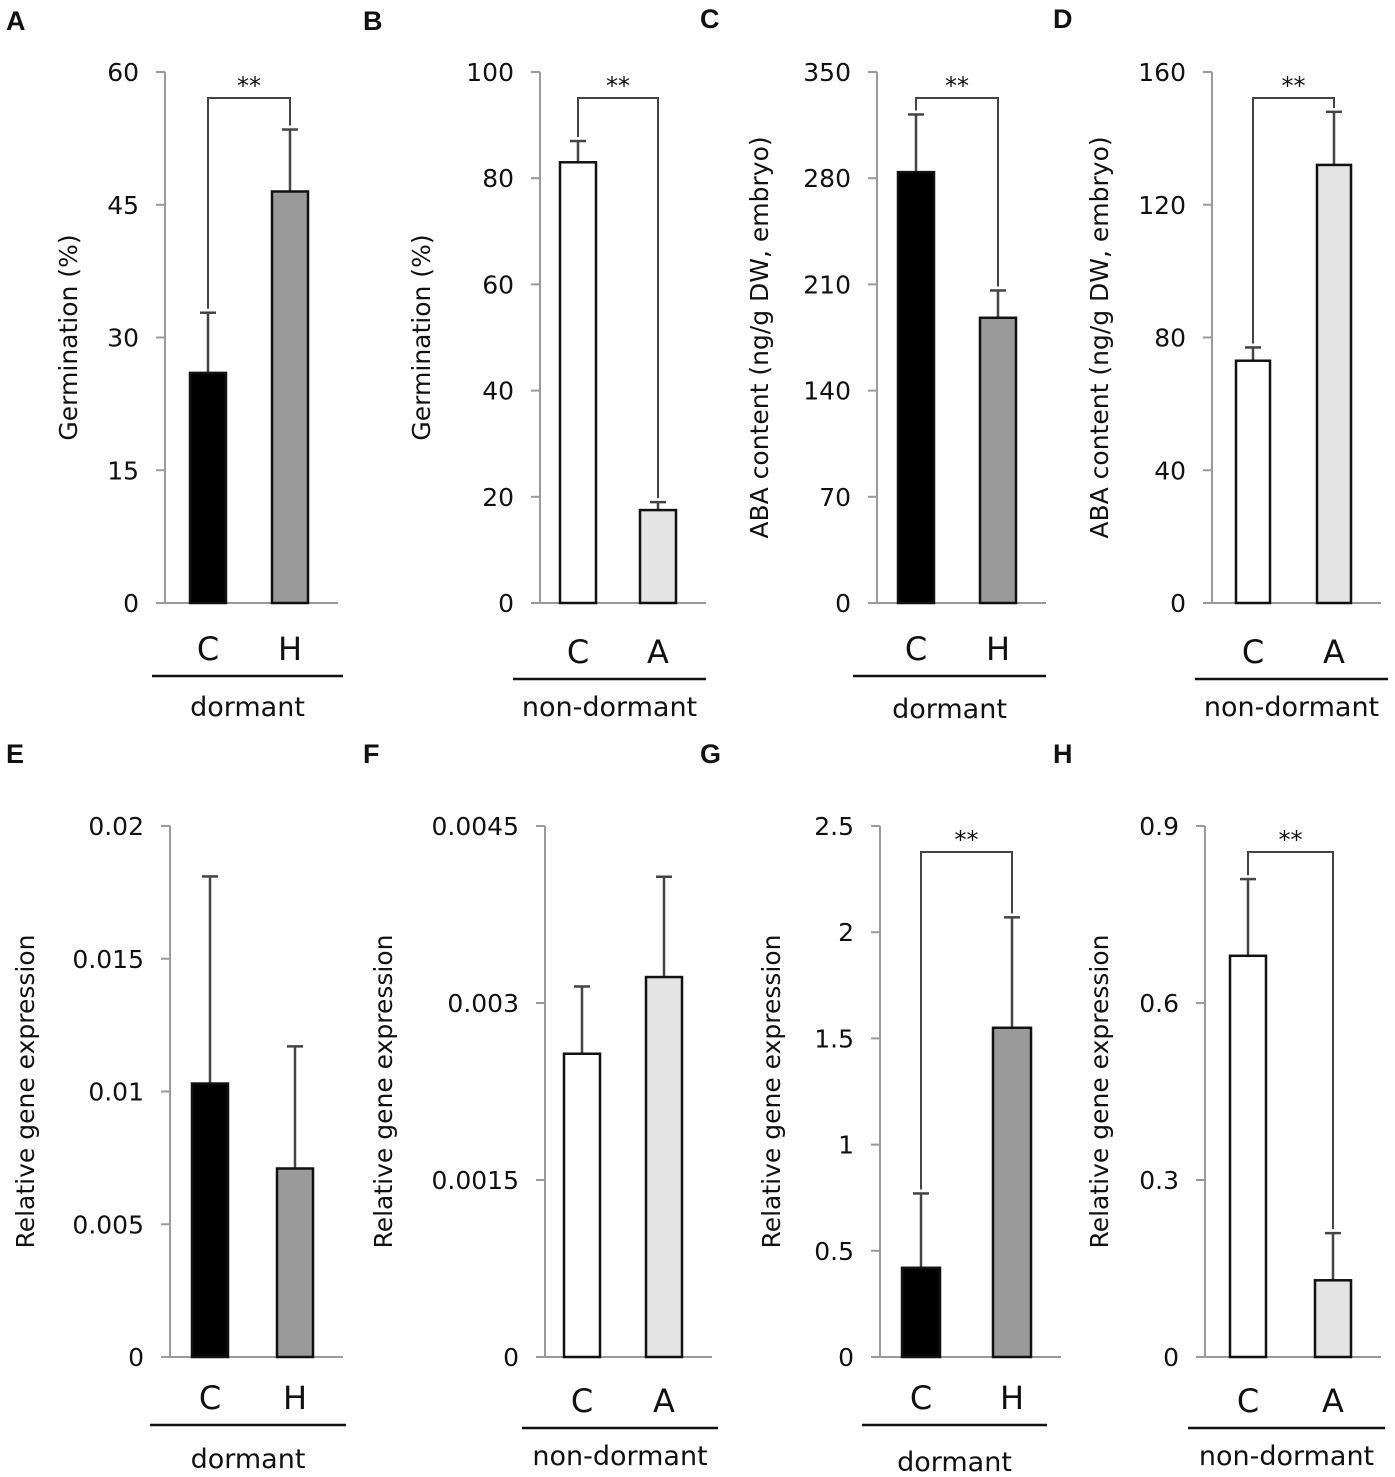 This screenshot has height=1477, width=1395. Describe the element at coordinates (827, 178) in the screenshot. I see `y-tick-label: 280` at that location.